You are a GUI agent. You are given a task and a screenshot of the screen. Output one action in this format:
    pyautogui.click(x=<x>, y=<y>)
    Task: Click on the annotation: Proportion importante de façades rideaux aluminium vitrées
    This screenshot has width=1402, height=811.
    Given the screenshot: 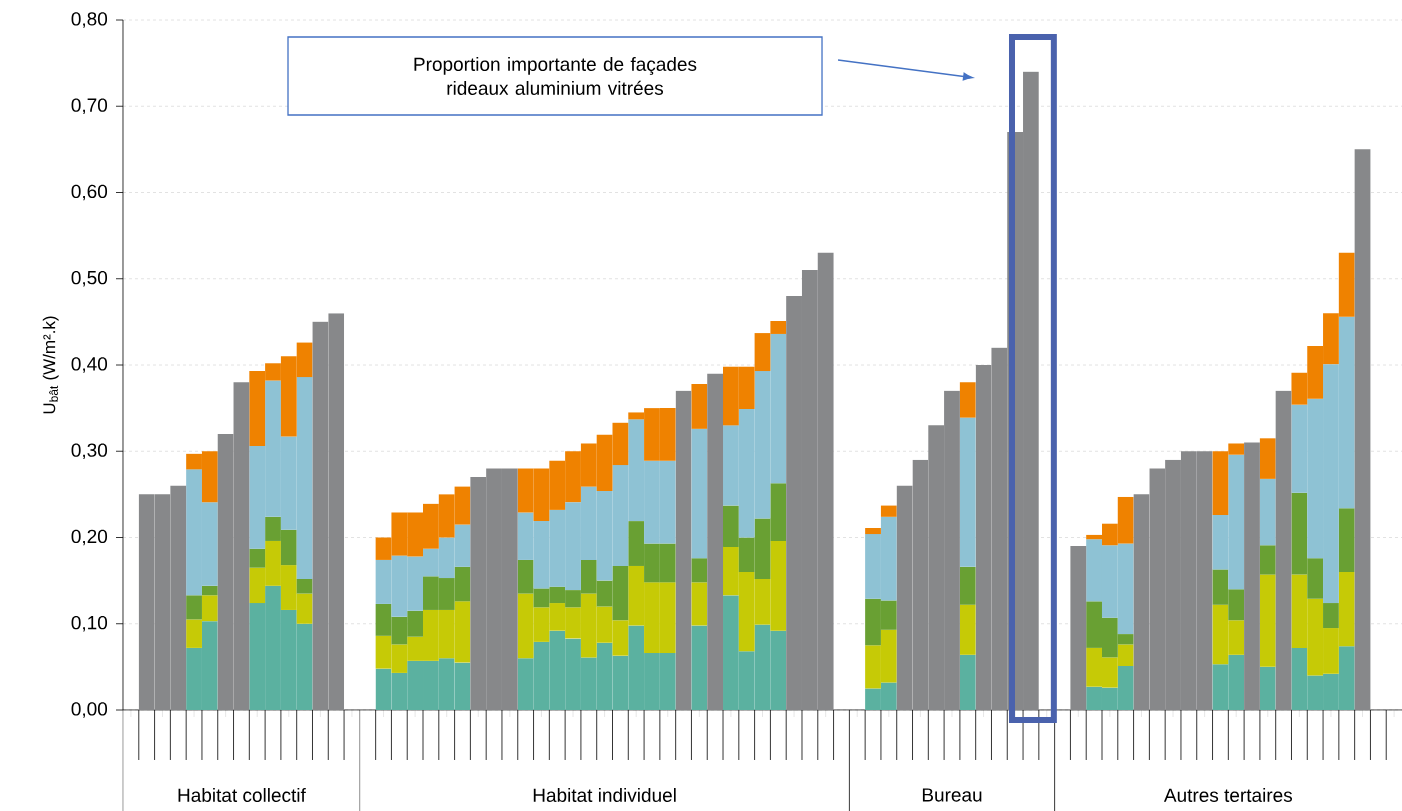 What is the action you would take?
    pyautogui.click(x=555, y=76)
    